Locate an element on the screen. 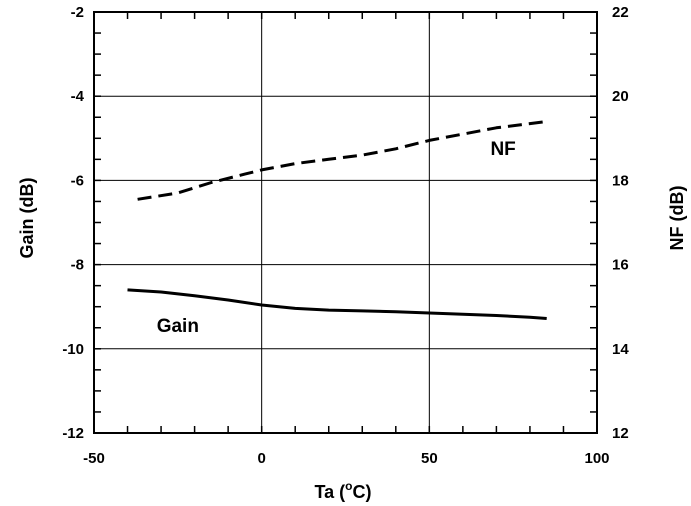 The width and height of the screenshot is (691, 506). x-tick-label: 50 is located at coordinates (429, 458).